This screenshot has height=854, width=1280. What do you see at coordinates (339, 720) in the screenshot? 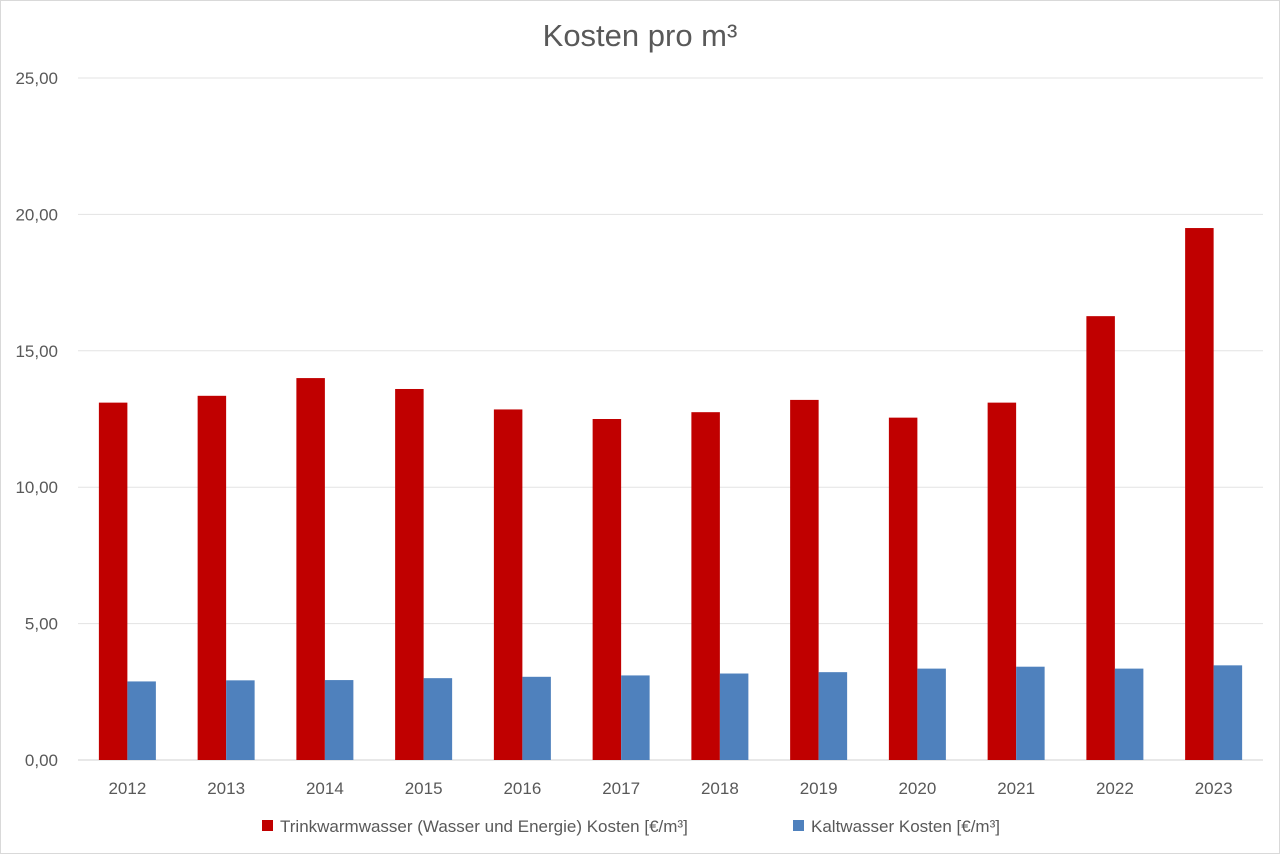
I see `bar-kaltwasser-2014` at bounding box center [339, 720].